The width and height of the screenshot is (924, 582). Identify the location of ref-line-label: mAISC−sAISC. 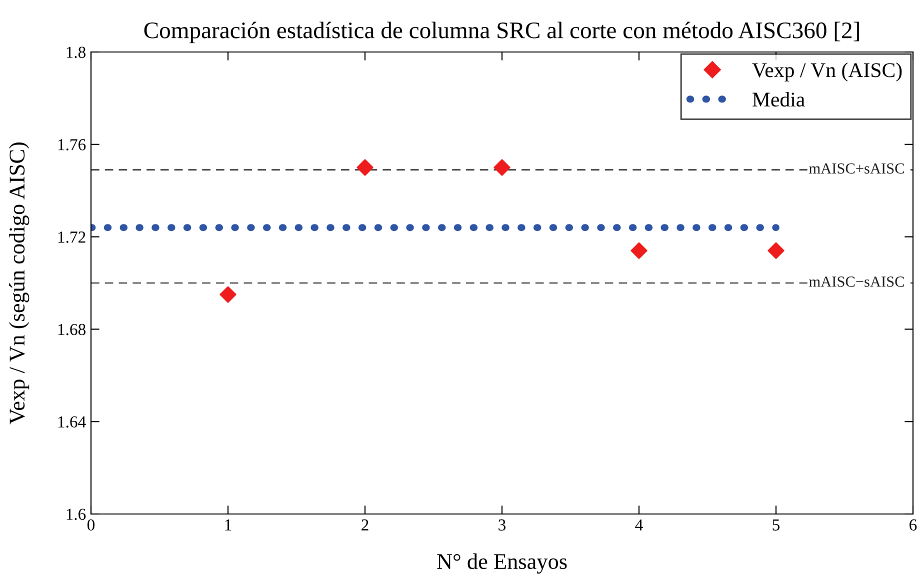
(856, 281).